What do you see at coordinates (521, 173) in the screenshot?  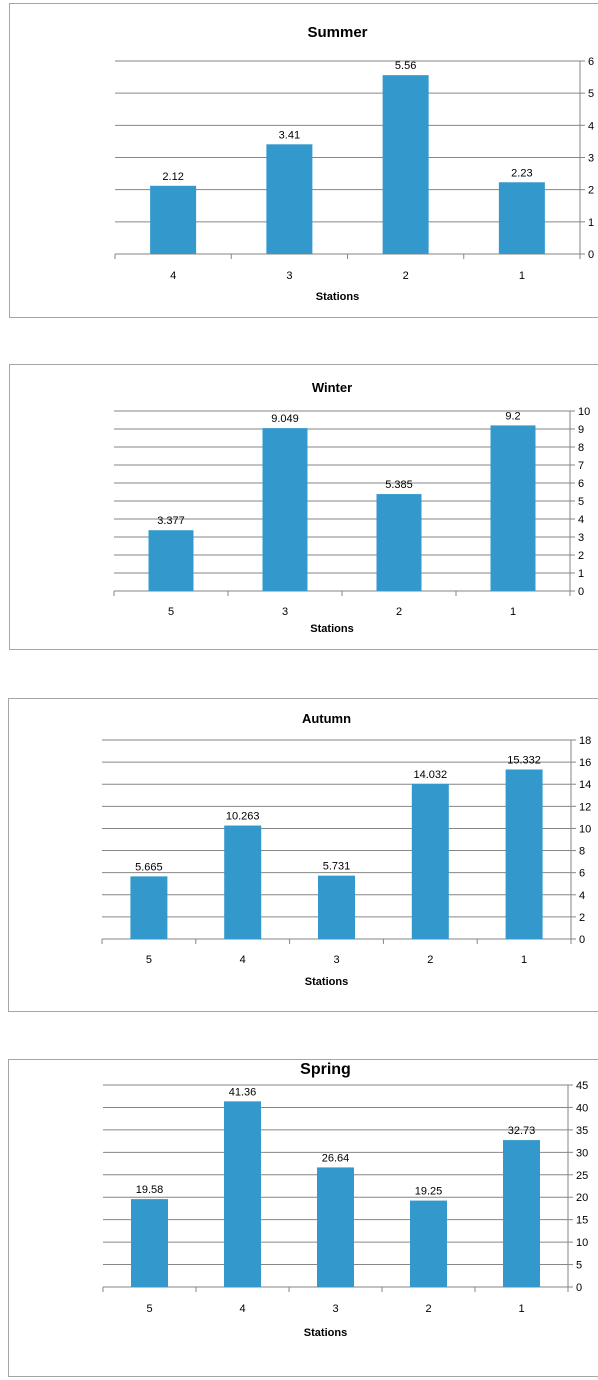 I see `data-label: 2.23` at bounding box center [521, 173].